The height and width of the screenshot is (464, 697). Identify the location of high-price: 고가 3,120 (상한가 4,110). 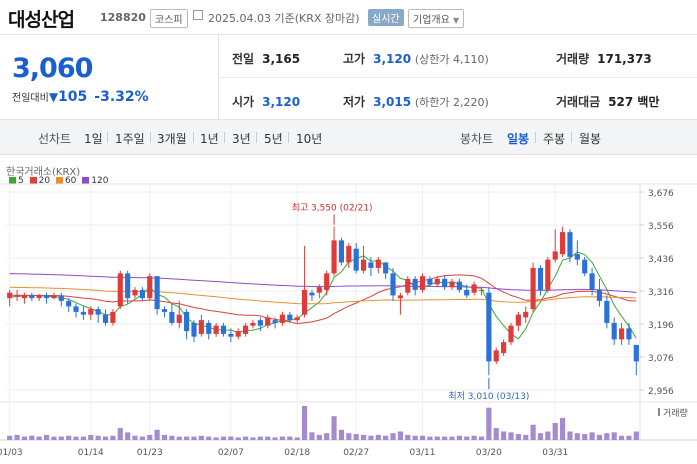
(416, 58).